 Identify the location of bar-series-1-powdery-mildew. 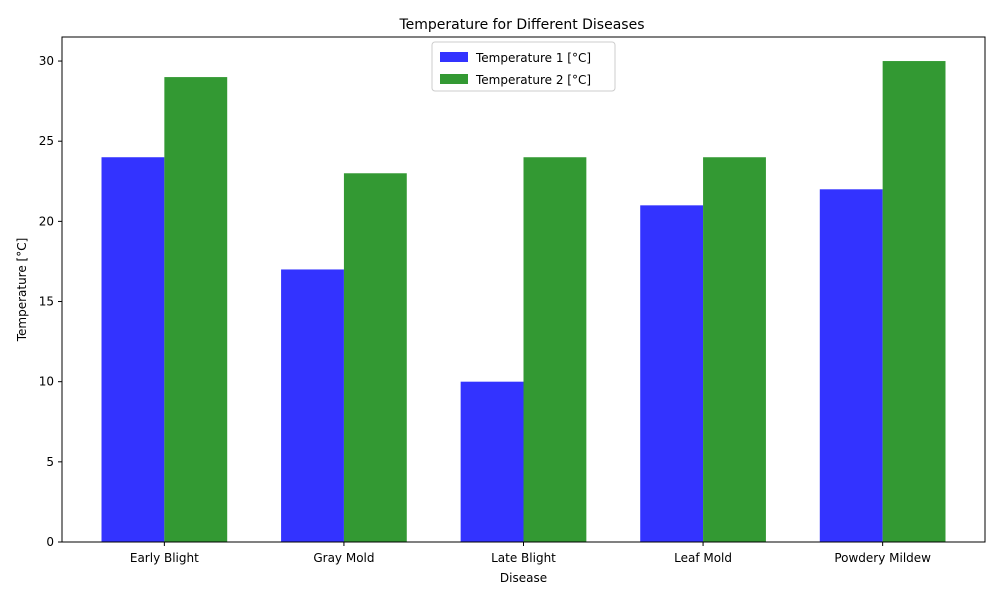
(851, 366).